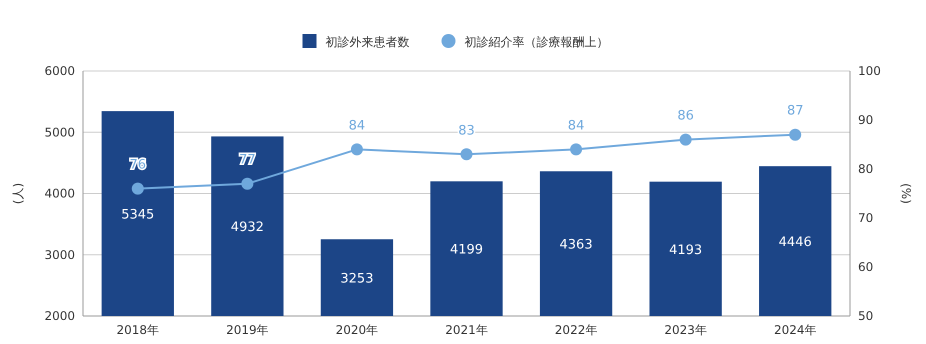 The height and width of the screenshot is (344, 926). Describe the element at coordinates (138, 330) in the screenshot. I see `x-tick-label: 2018年` at that location.